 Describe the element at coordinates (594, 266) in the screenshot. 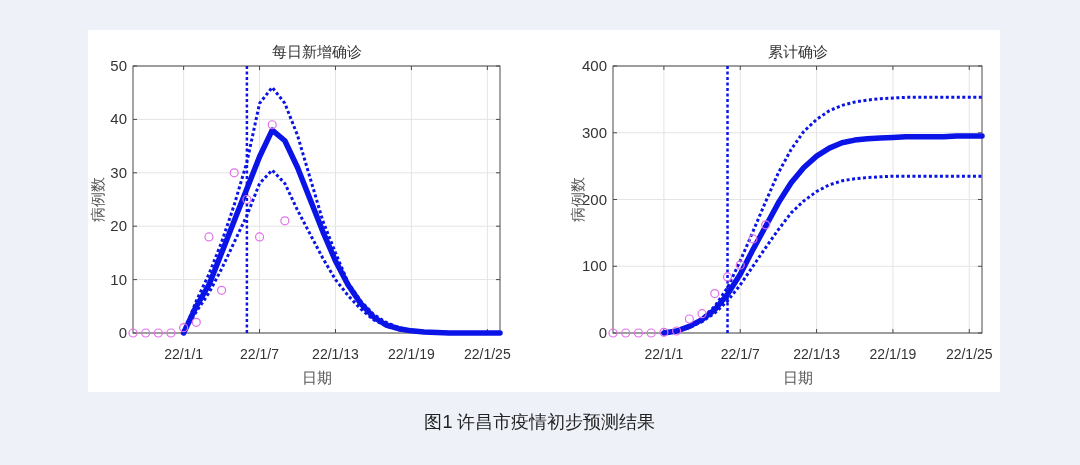

I see `y-tick-label: 100` at that location.